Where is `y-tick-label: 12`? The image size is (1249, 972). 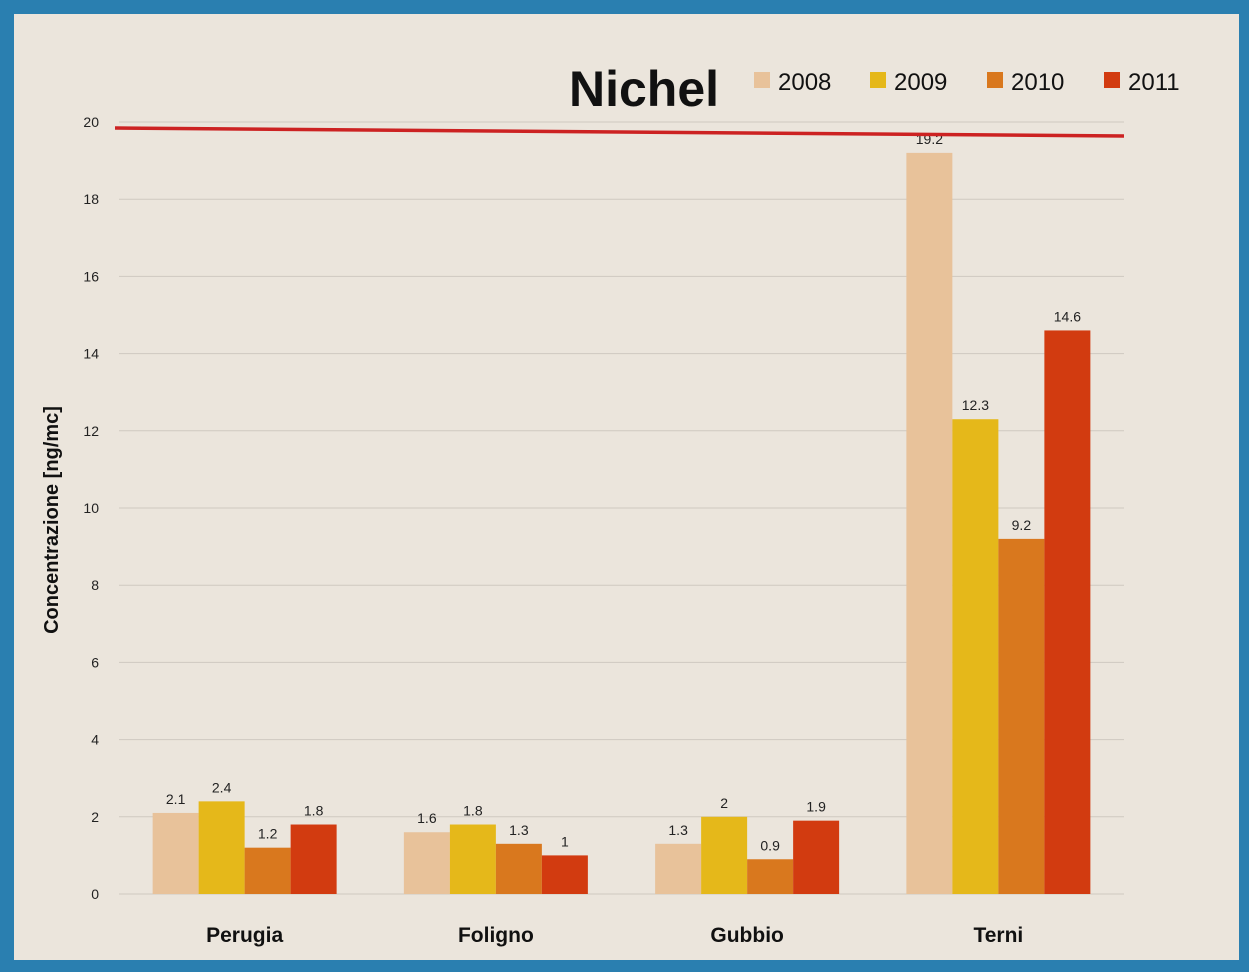
y-tick-label: 12 is located at coordinates (91, 431).